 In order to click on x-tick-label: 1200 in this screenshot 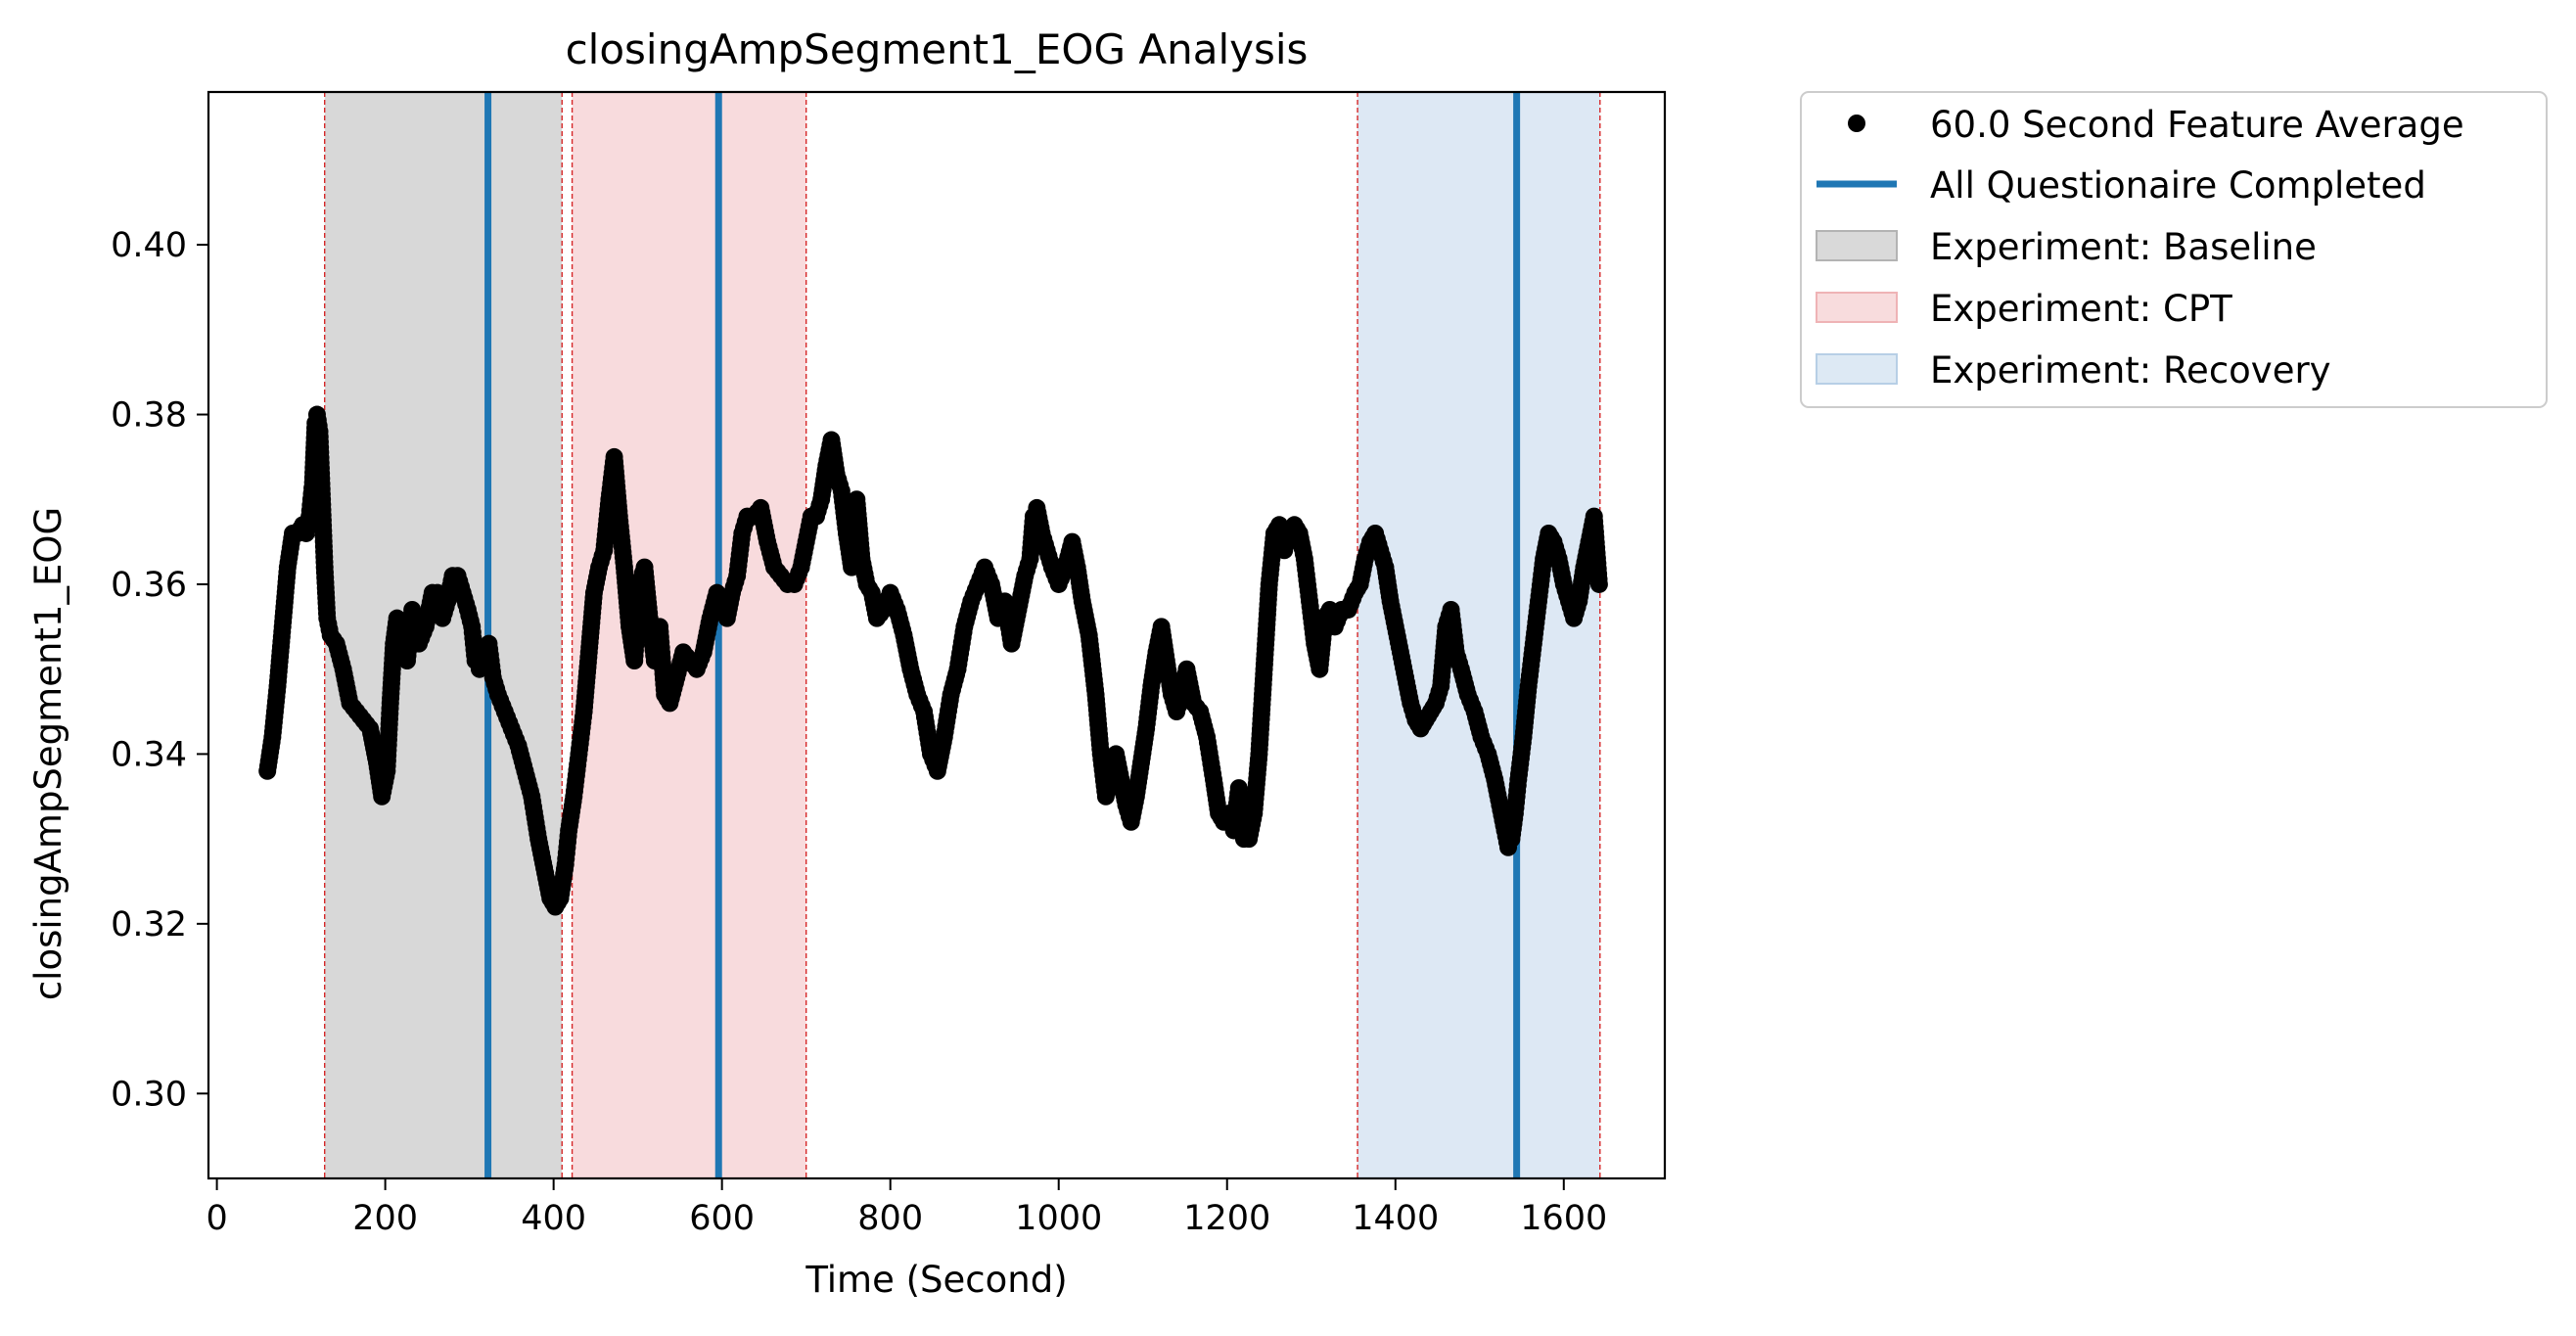, I will do `click(1226, 1218)`.